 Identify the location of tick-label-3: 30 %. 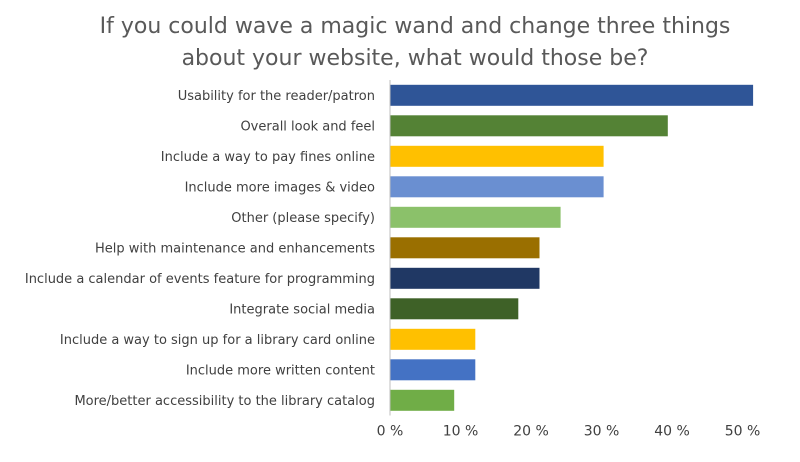
(602, 432).